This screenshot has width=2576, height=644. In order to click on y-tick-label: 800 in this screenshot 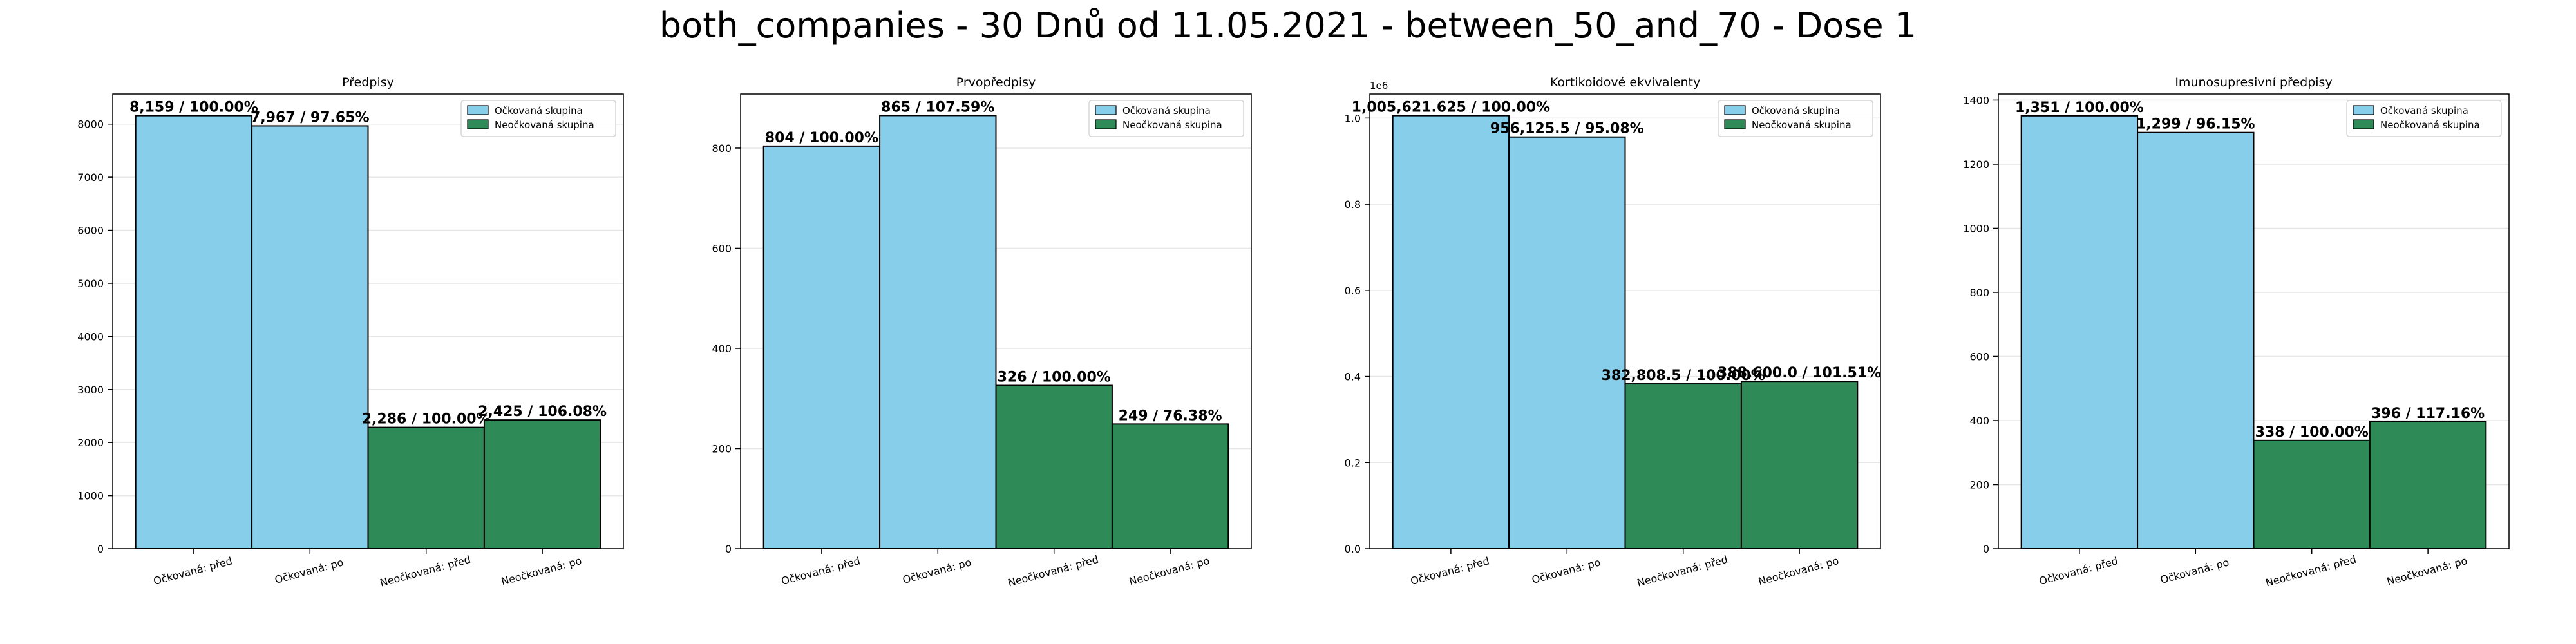, I will do `click(1979, 293)`.